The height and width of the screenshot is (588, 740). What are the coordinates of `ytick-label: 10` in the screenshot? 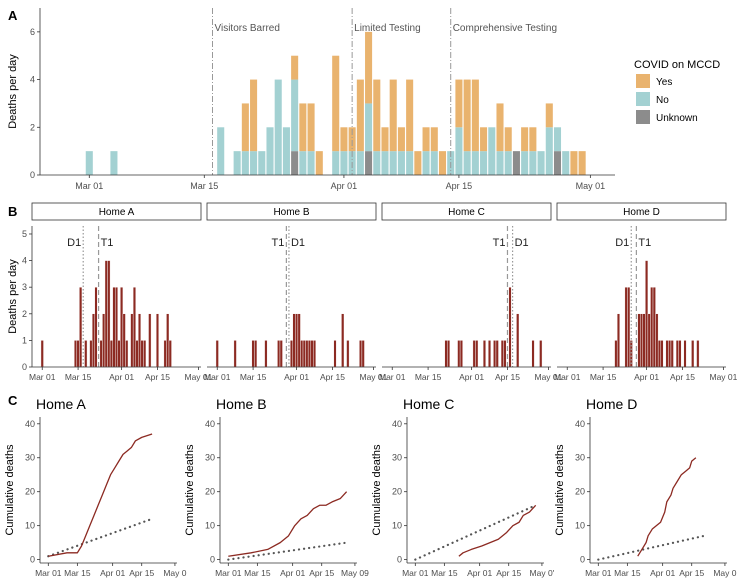 It's located at (210, 526).